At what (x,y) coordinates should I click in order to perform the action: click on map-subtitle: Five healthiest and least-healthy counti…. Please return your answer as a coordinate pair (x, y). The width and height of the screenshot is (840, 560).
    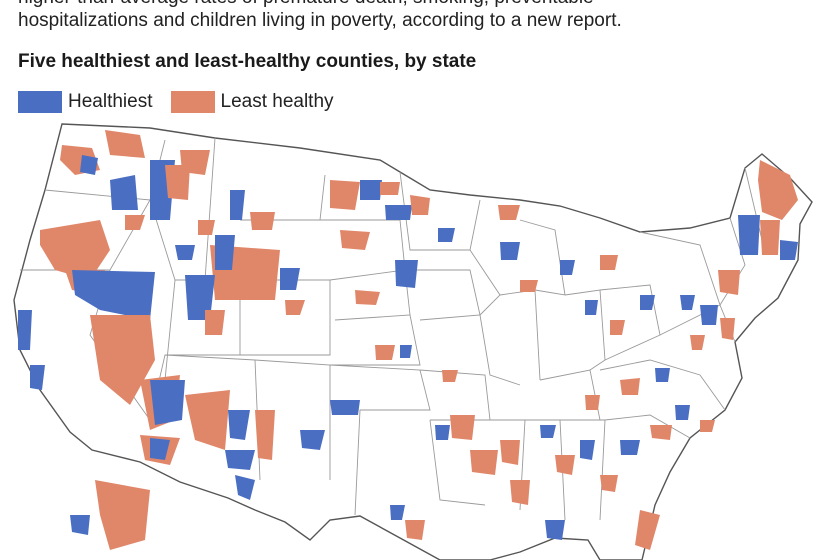
    Looking at the image, I should click on (247, 61).